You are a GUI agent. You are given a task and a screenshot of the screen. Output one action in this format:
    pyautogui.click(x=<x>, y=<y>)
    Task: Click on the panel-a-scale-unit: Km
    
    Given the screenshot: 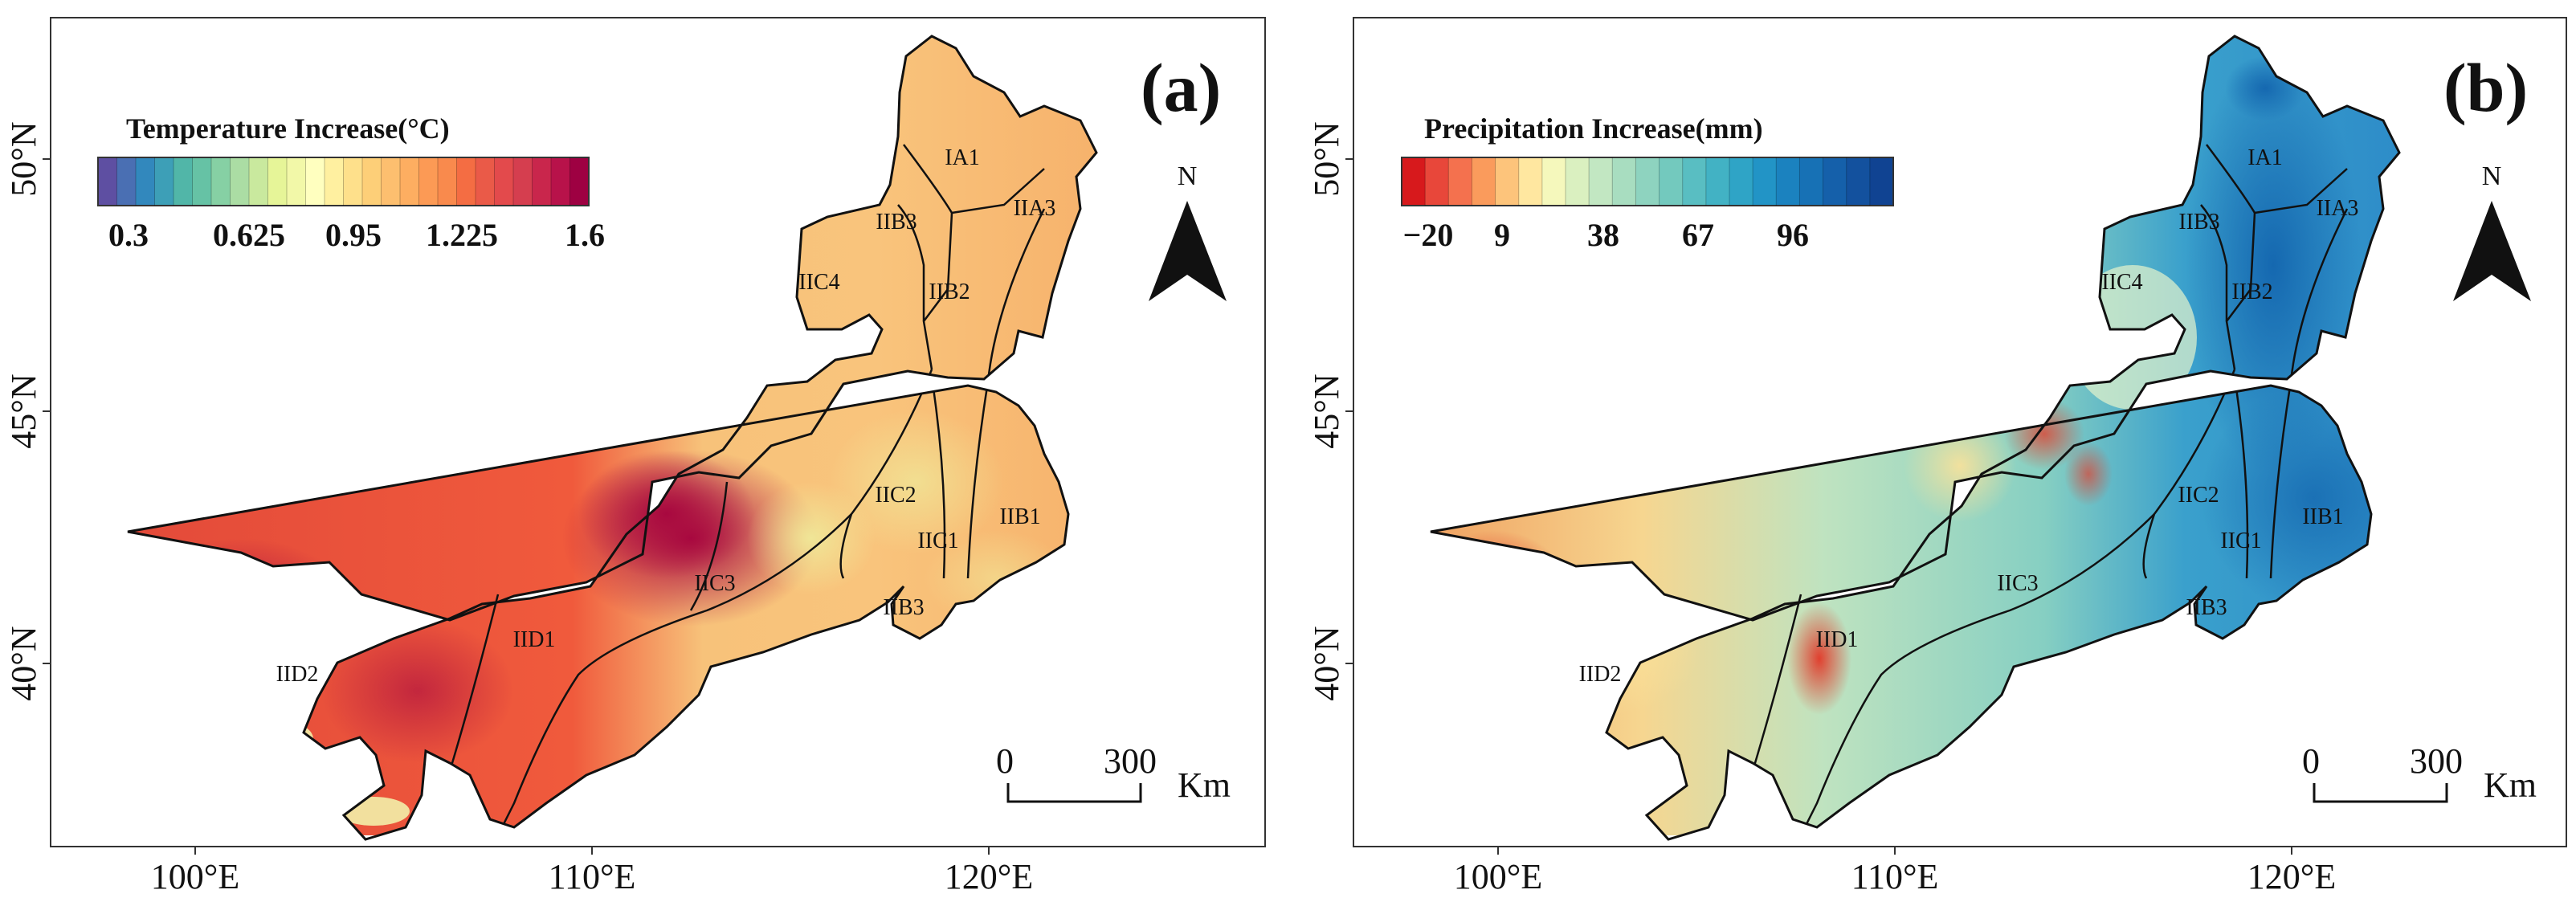 What is the action you would take?
    pyautogui.click(x=1204, y=785)
    